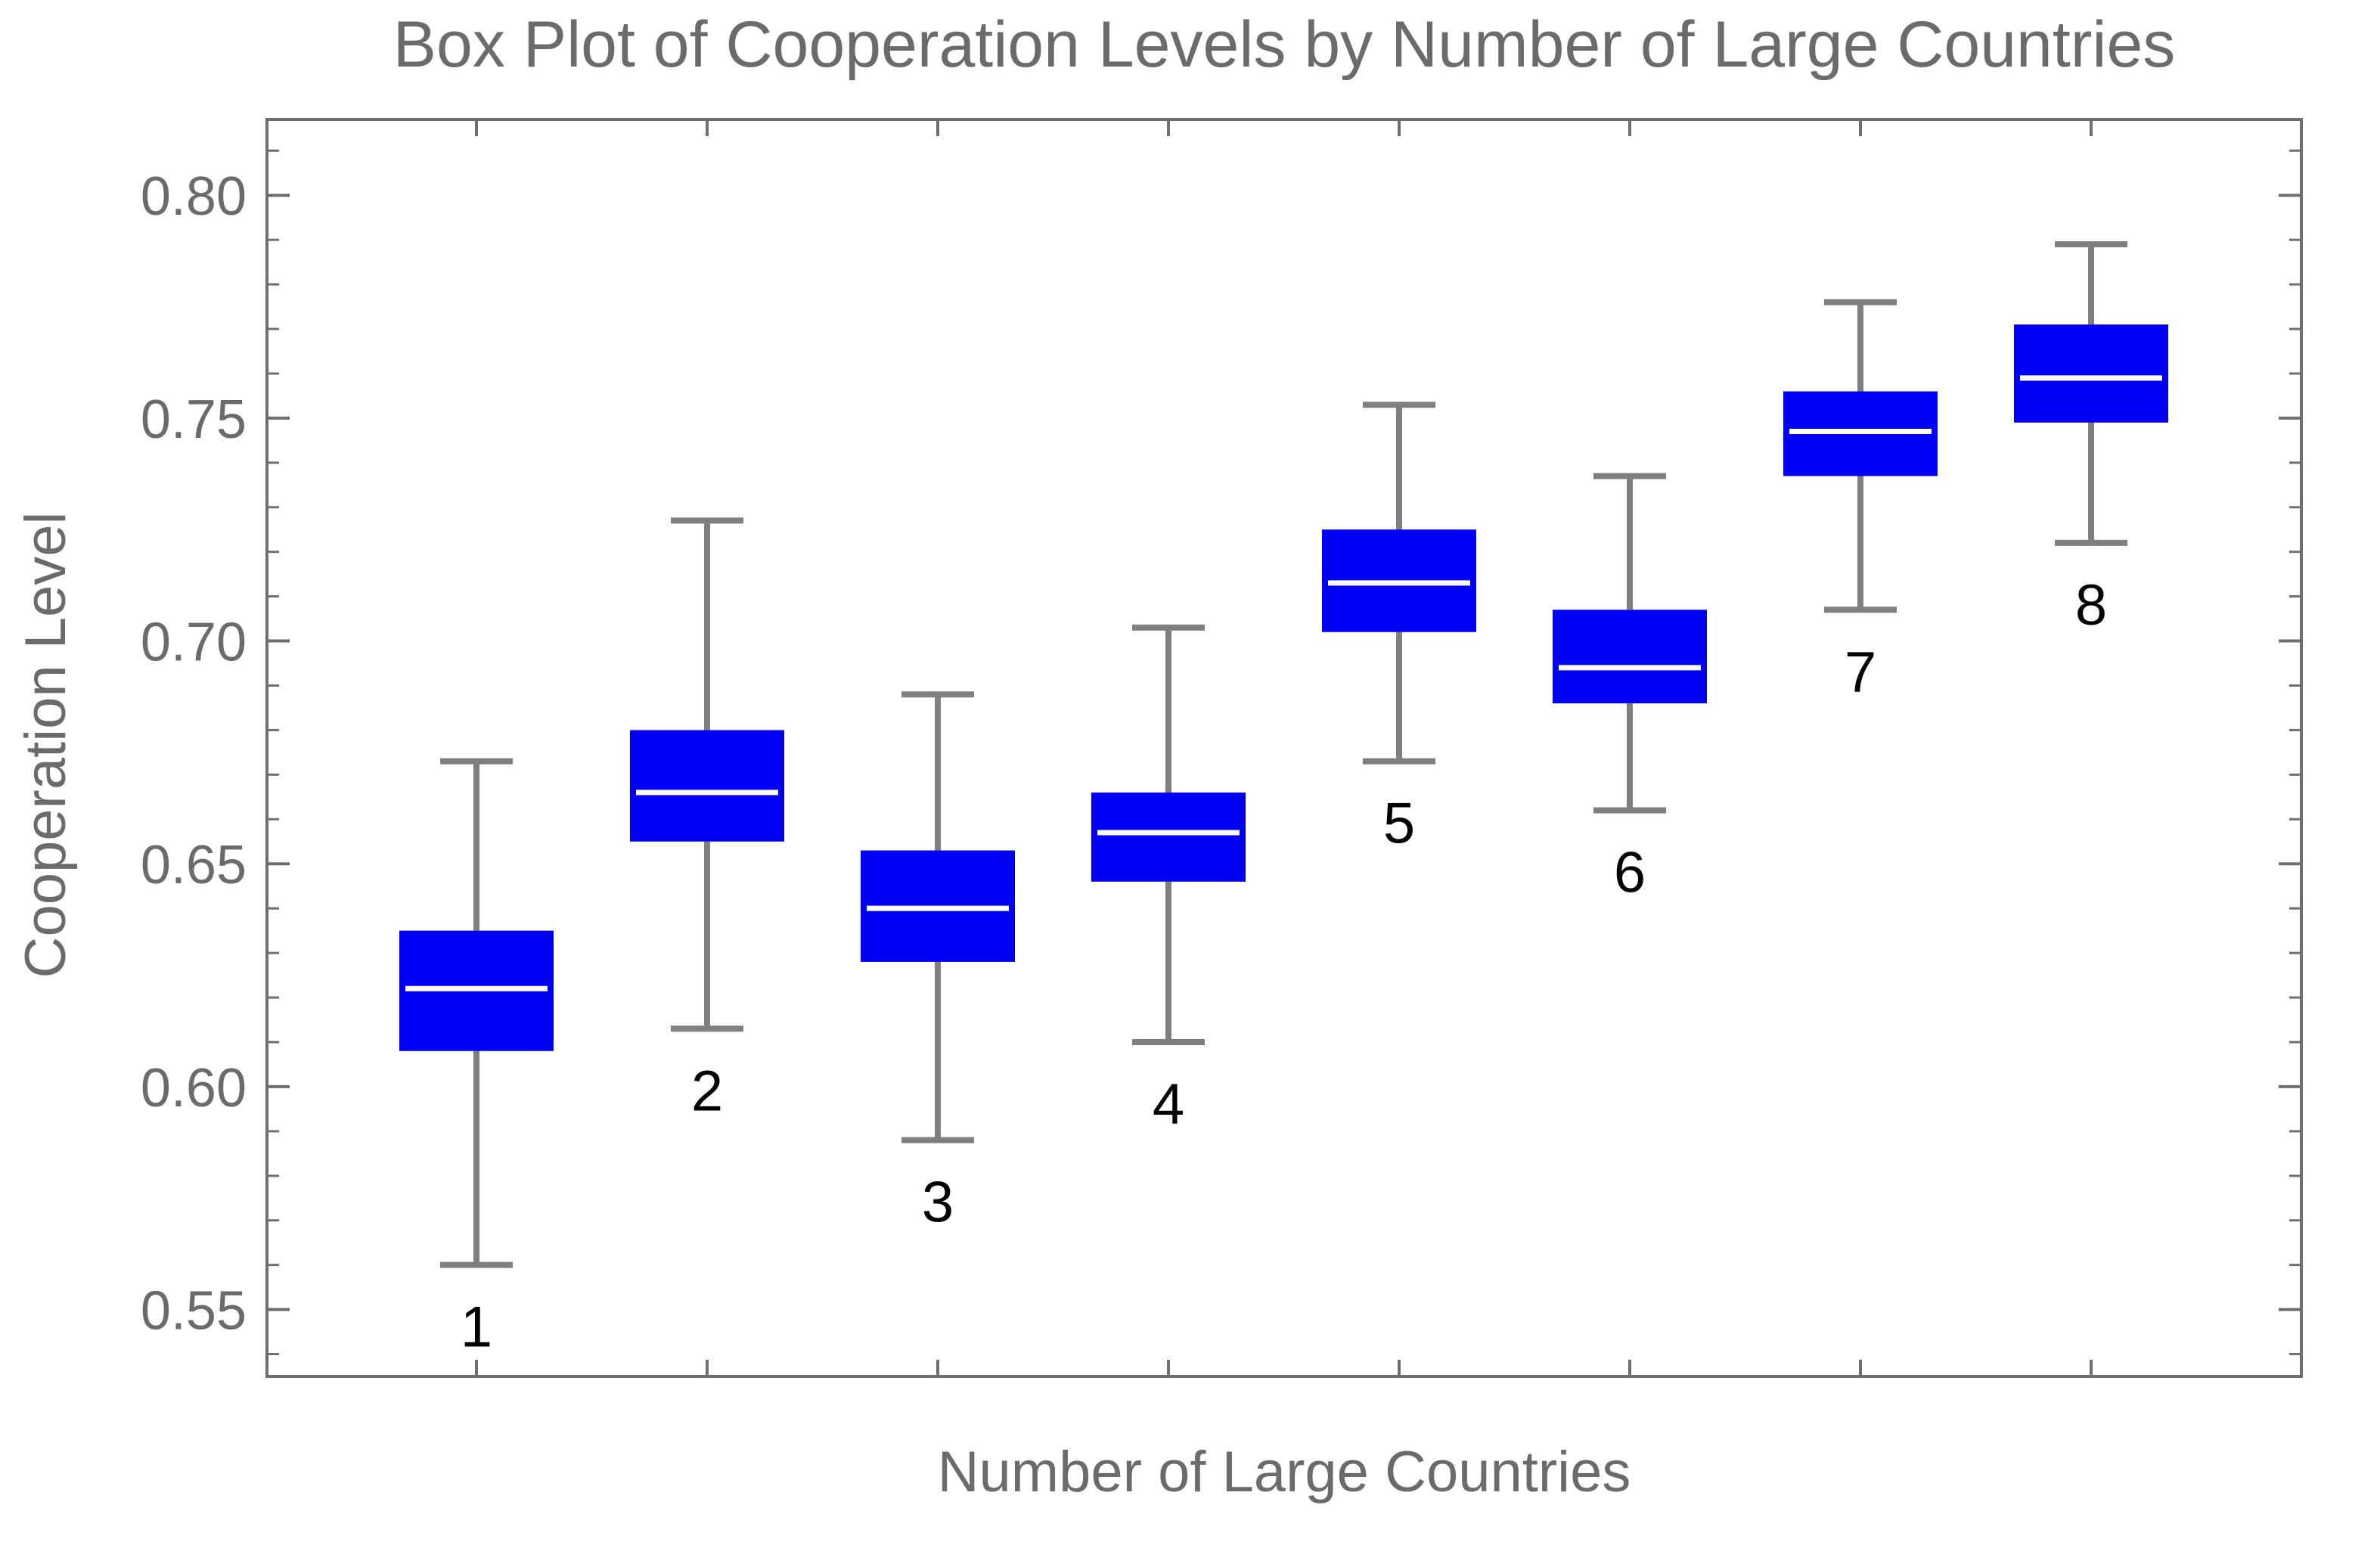 The image size is (2380, 1542). I want to click on y-tick-label: 0.55, so click(194, 1311).